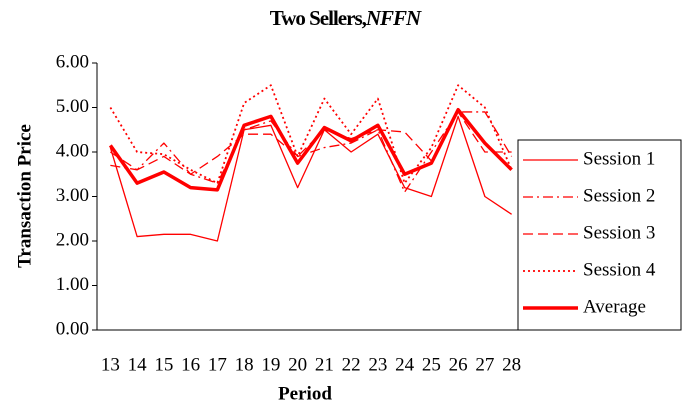 This screenshot has width=691, height=412. I want to click on x-tick-label: 24, so click(405, 364).